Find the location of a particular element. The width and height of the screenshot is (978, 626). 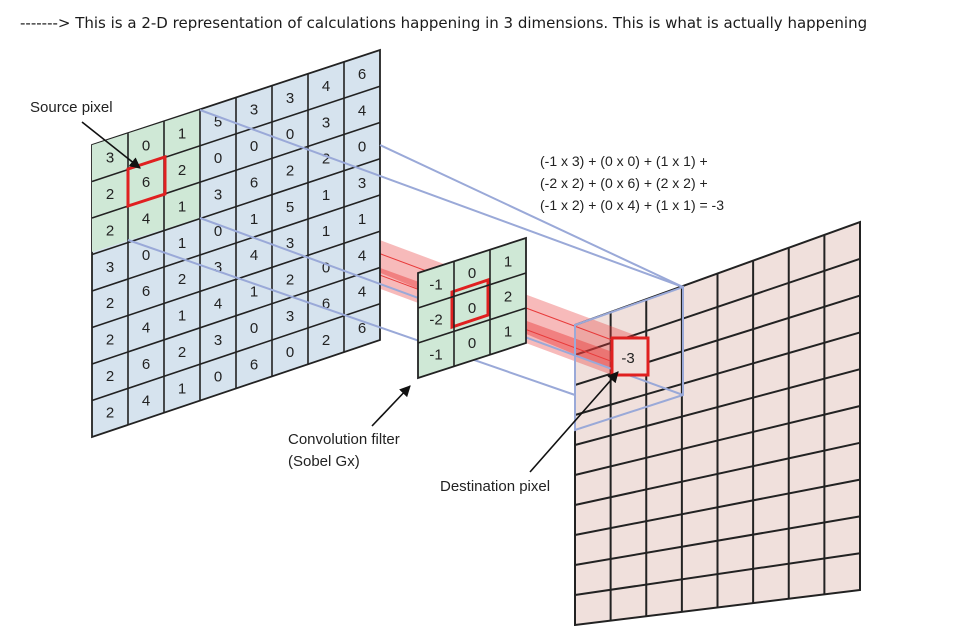

equation-line-1: (-1 x 3) + (0 x 0) + (1 x 1) + is located at coordinates (624, 161).